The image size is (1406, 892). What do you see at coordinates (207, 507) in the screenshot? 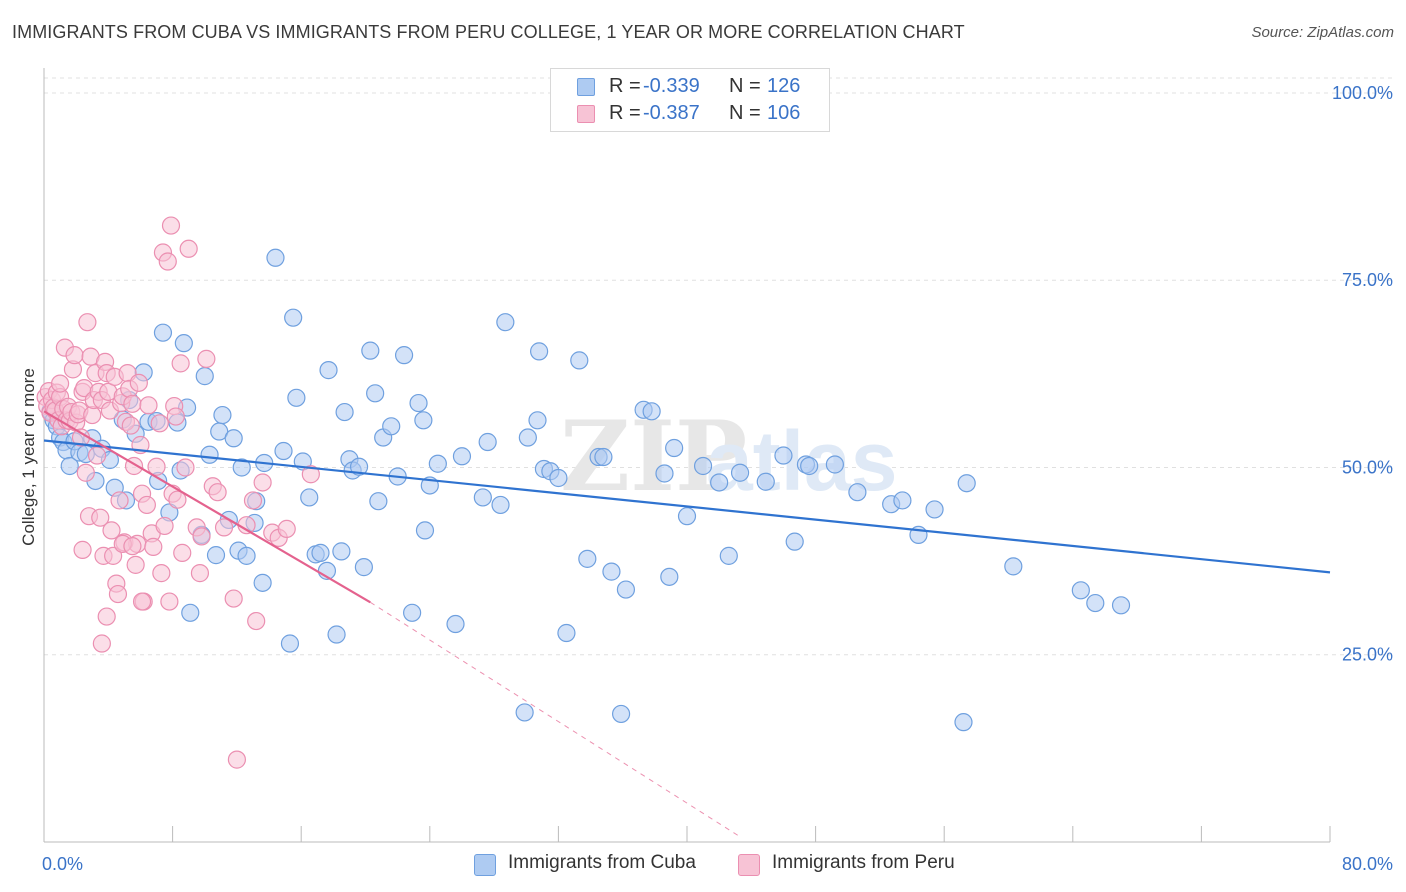
I see `trend-line-peru` at bounding box center [207, 507].